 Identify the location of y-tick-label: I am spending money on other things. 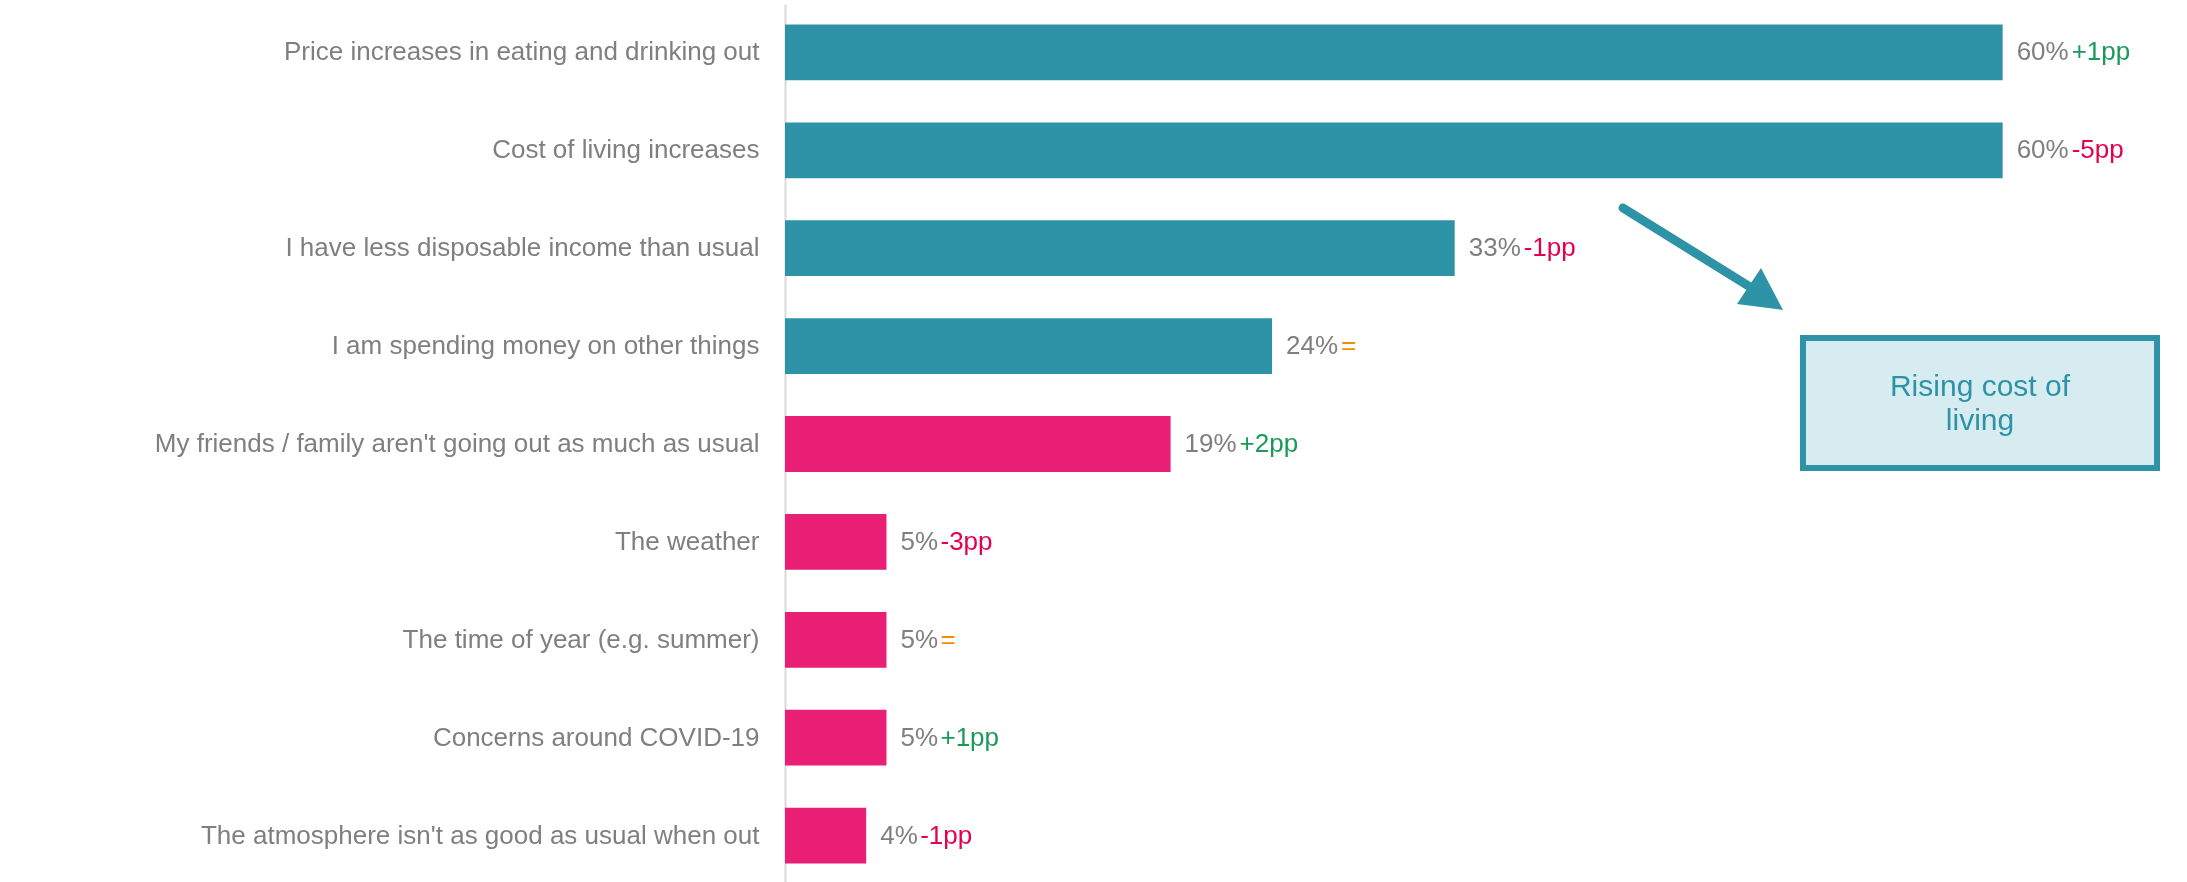
(545, 345).